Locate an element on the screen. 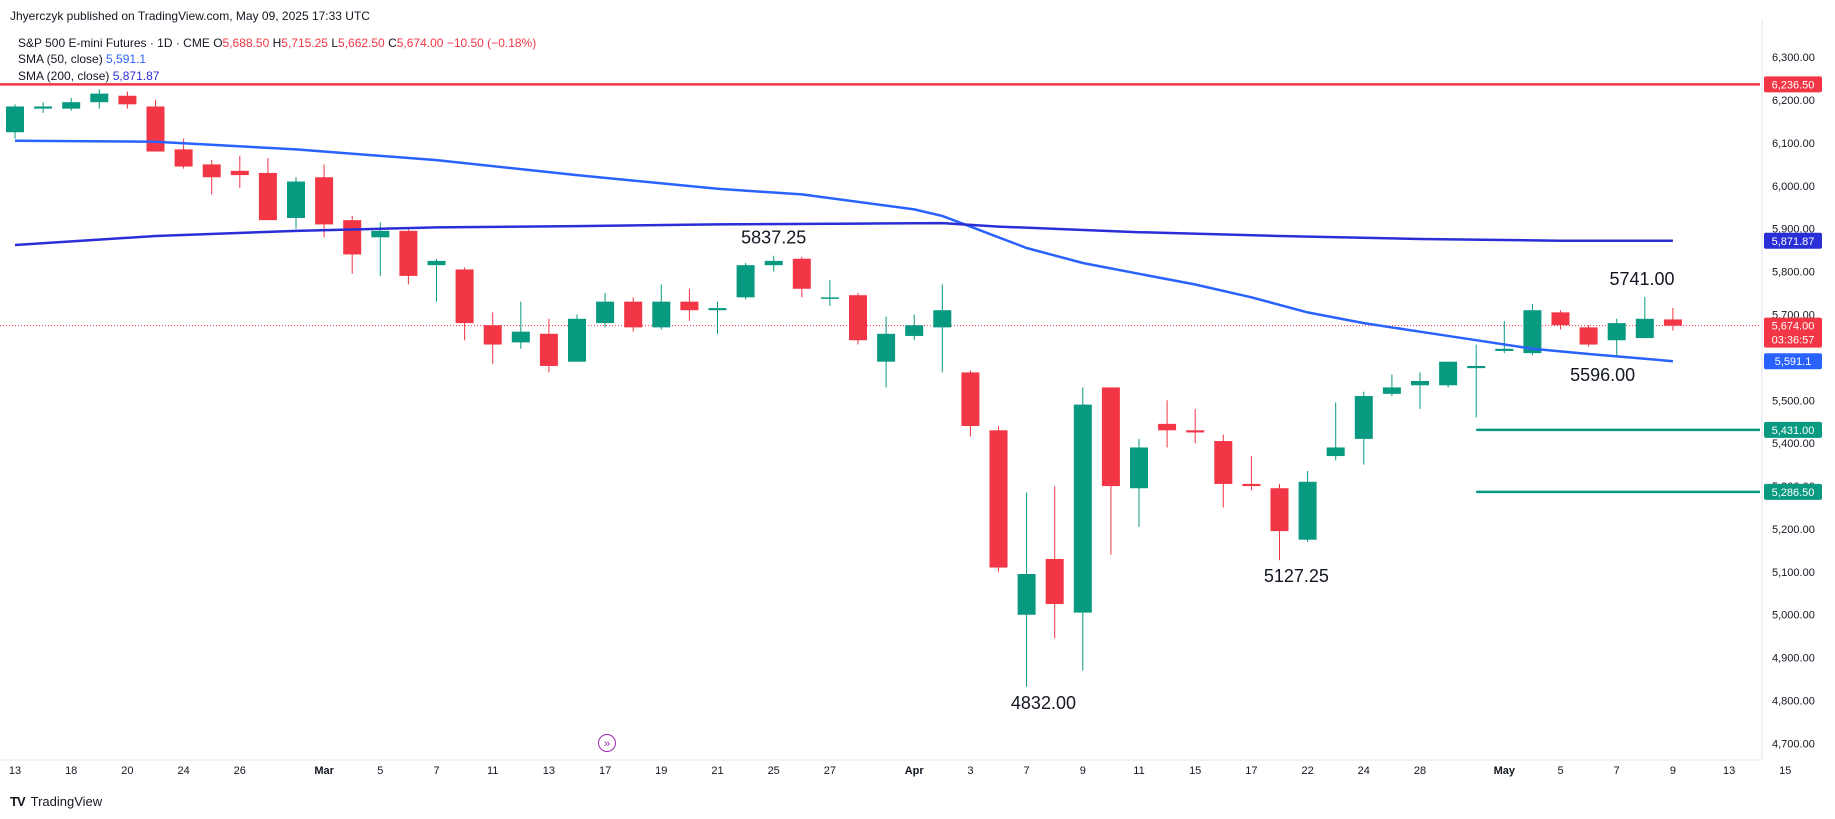 Image resolution: width=1835 pixels, height=819 pixels. price-annotation: 5596.00 is located at coordinates (1602, 375).